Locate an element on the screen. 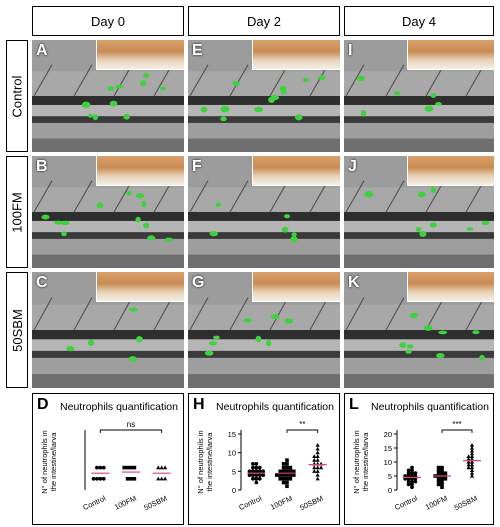  panel-letter: E is located at coordinates (197, 50).